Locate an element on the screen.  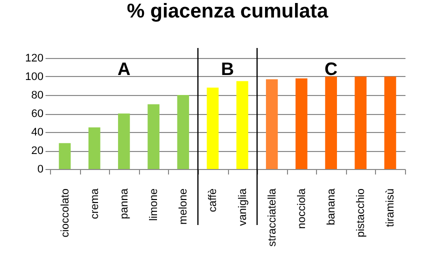
x-tick-label: pistacchio is located at coordinates (361, 213).